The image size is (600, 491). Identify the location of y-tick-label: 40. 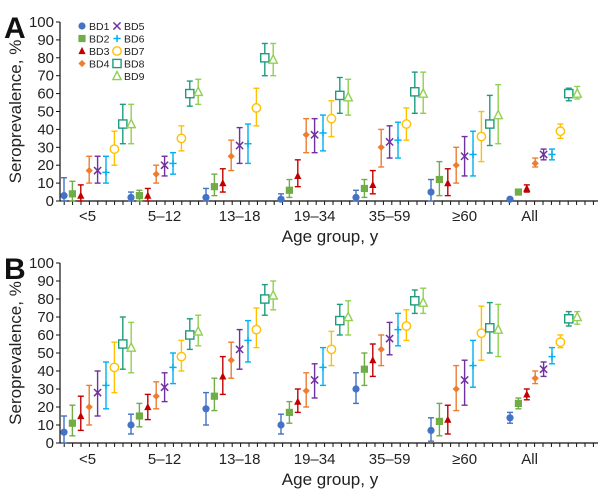
(45, 371).